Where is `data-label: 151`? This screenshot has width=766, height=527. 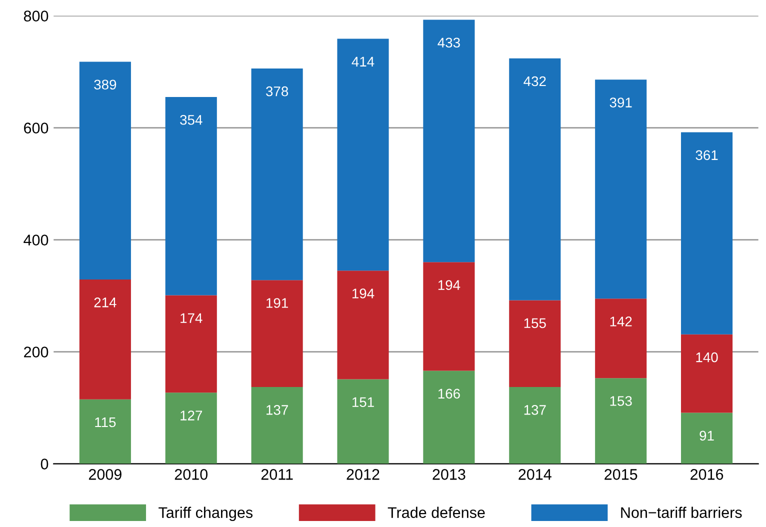
data-label: 151 is located at coordinates (363, 402).